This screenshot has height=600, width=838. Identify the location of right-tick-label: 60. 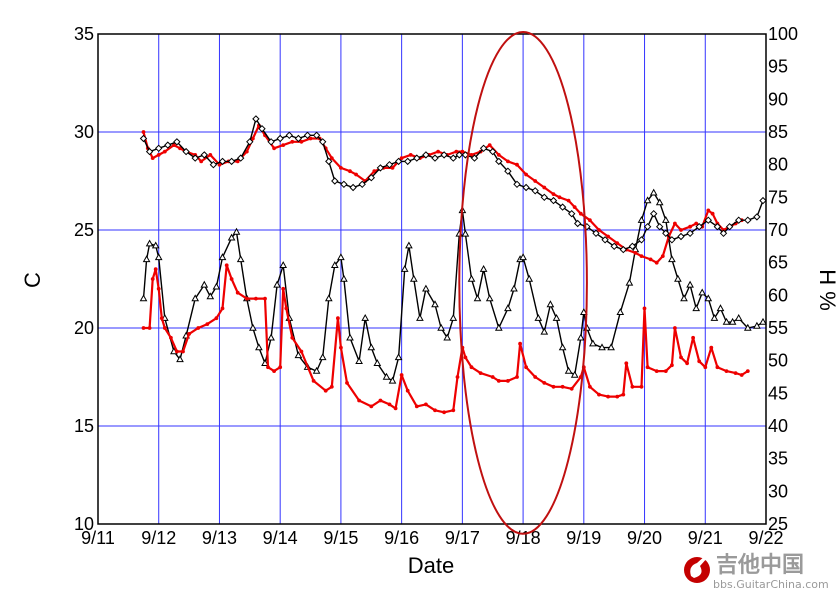
(778, 295).